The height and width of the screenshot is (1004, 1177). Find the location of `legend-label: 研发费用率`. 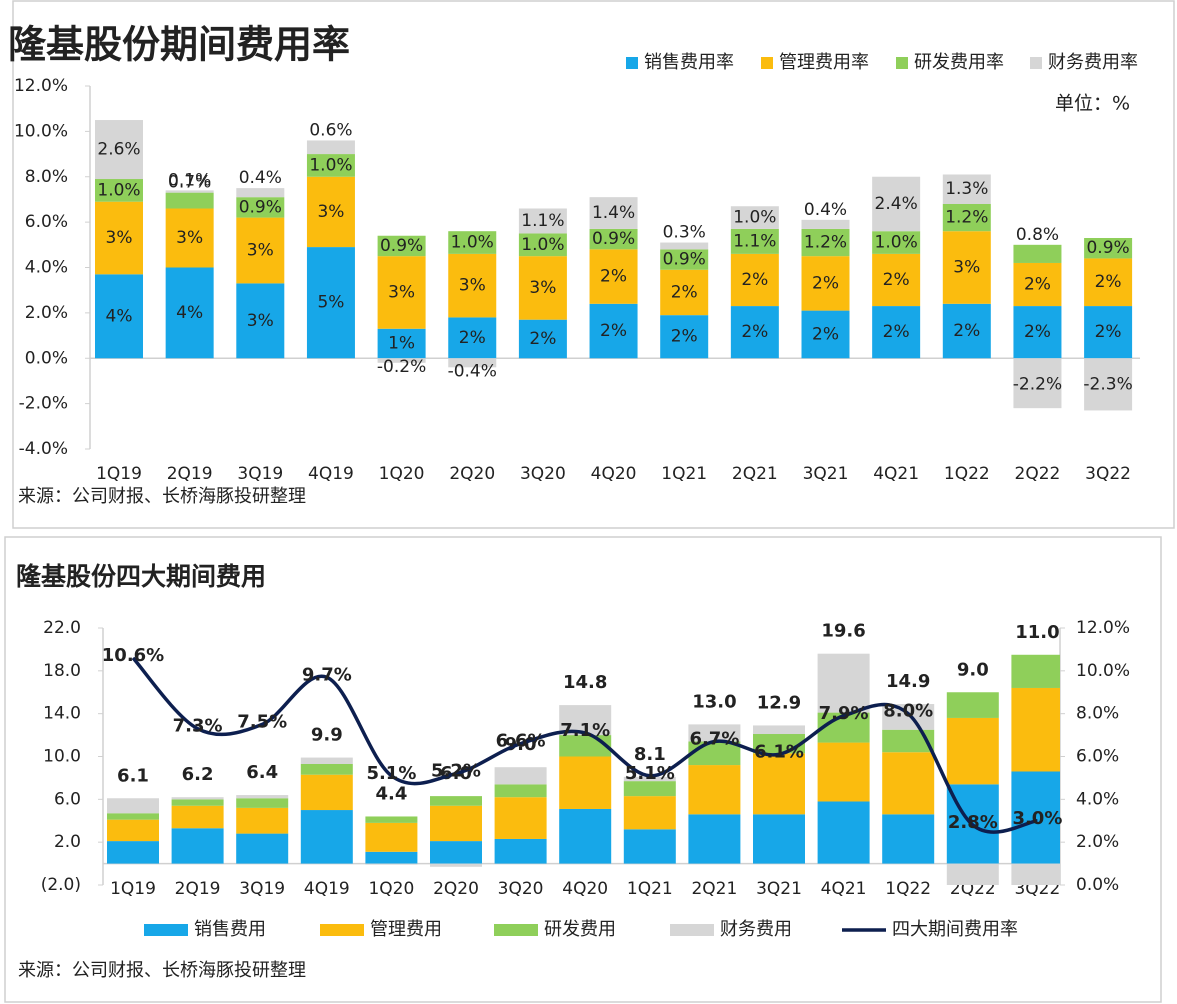

legend-label: 研发费用率 is located at coordinates (959, 62).